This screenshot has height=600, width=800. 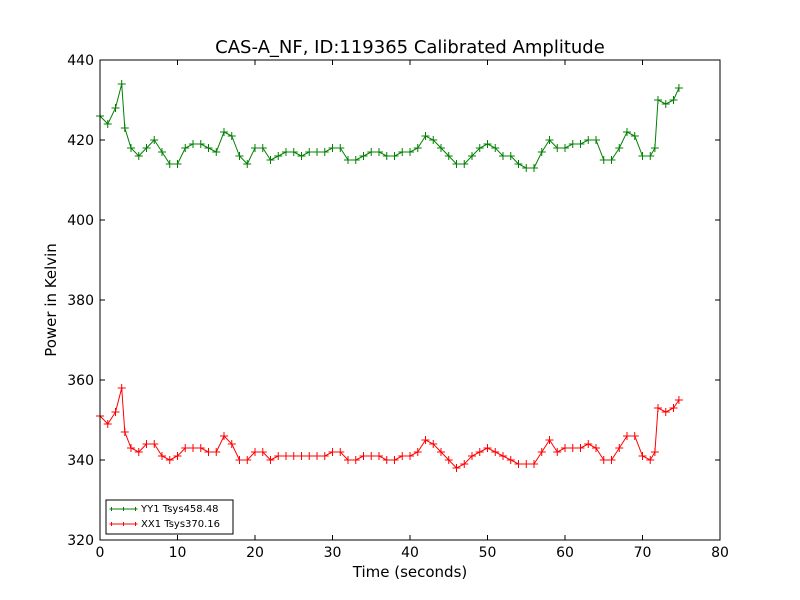 I want to click on legend: YY1 Tsys458.48 XX1 Tsys370.16, so click(x=169, y=517).